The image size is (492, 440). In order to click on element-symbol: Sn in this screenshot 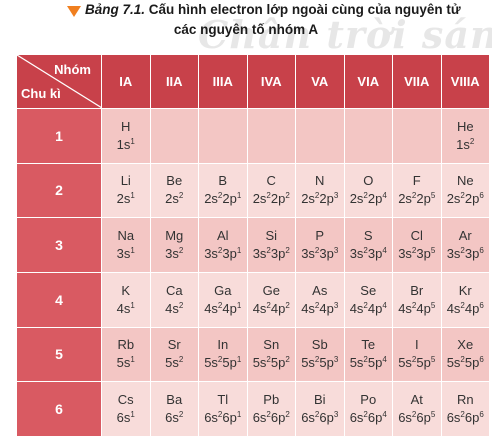, I will do `click(271, 345)`.